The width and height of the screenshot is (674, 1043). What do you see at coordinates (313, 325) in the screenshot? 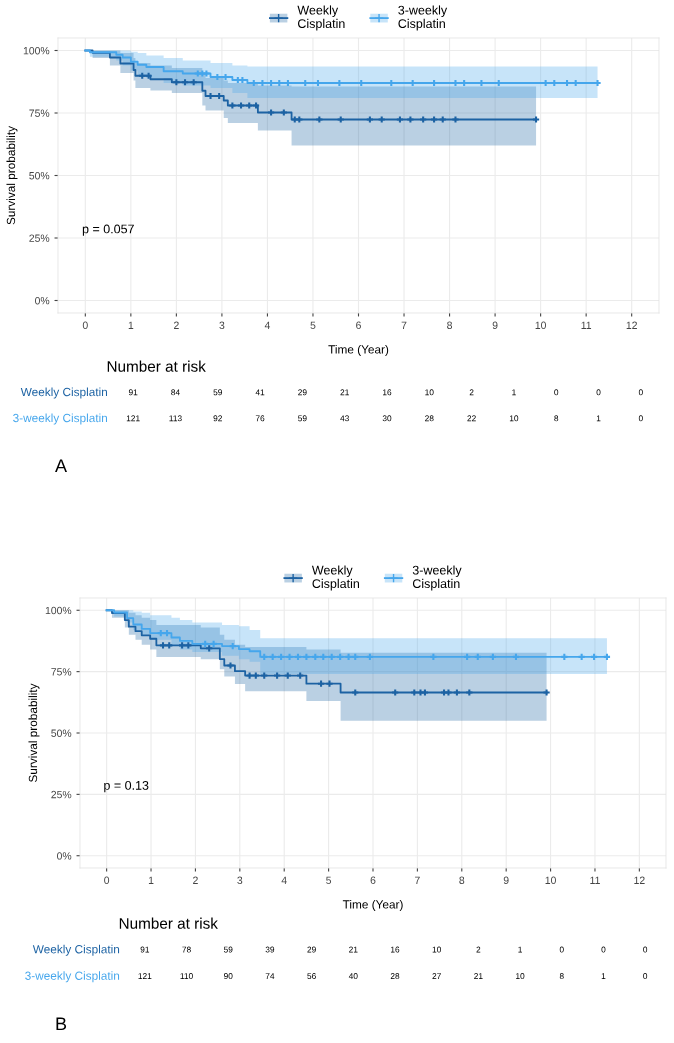
I see `x-tick-label: 5` at bounding box center [313, 325].